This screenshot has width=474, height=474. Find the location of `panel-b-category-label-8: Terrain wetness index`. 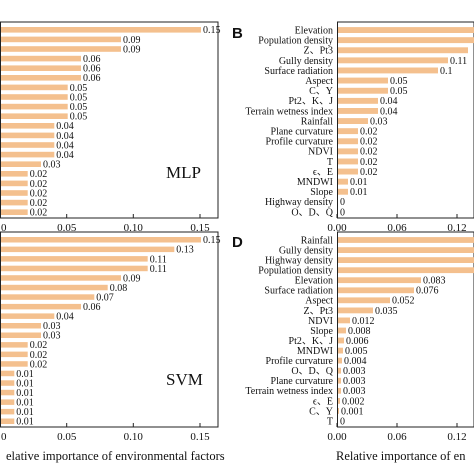

panel-b-category-label-8: Terrain wetness index is located at coordinates (289, 111).